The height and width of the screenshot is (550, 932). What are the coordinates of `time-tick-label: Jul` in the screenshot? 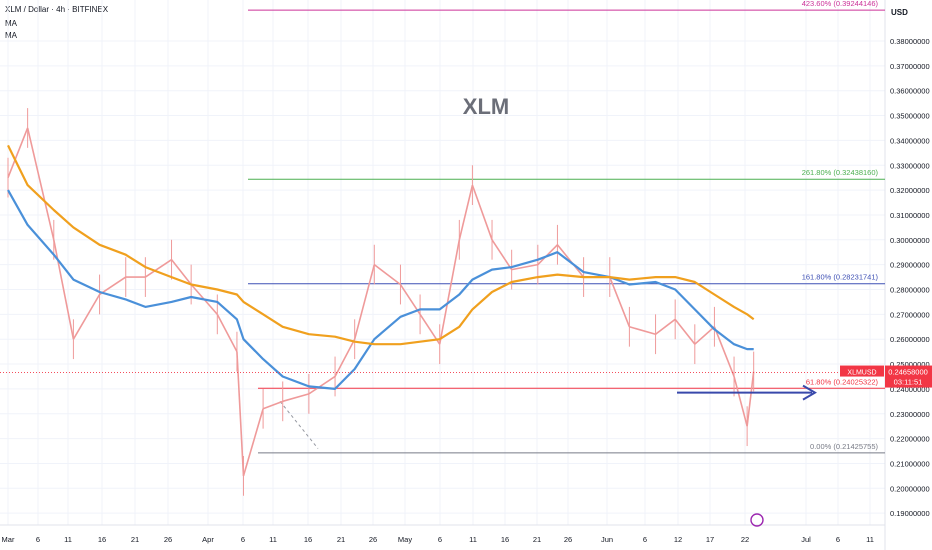 It's located at (806, 539).